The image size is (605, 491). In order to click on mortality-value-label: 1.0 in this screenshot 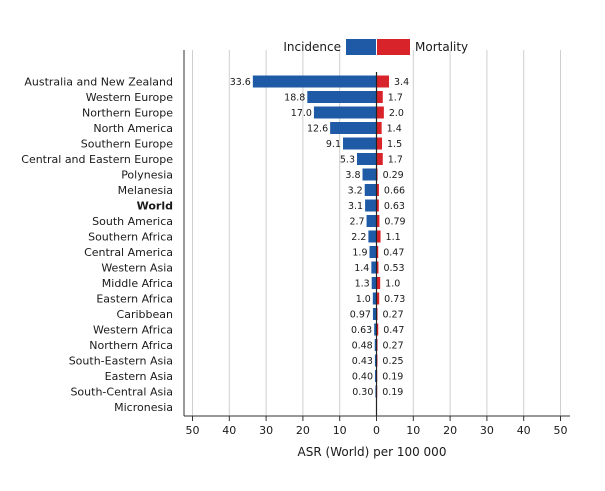, I will do `click(392, 284)`.